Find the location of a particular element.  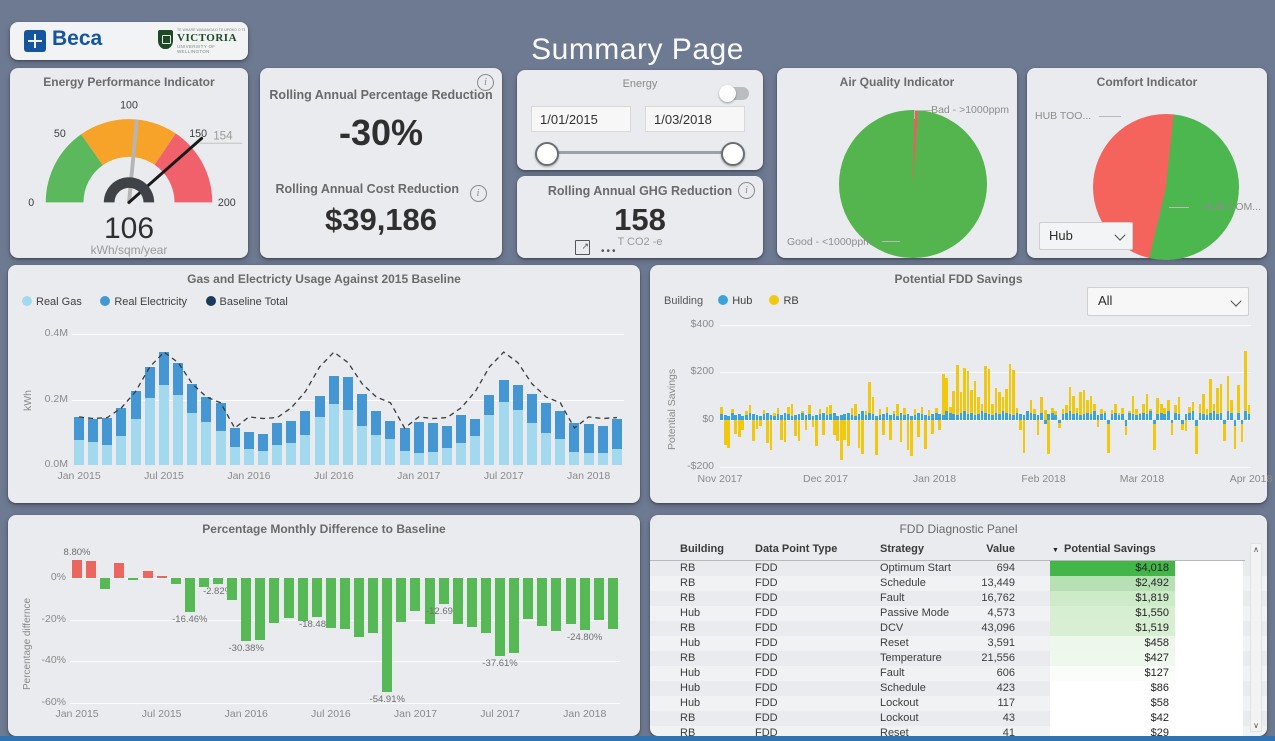

table-row: RB FDD Schedule 13,449 $2,492 is located at coordinates (958, 583).